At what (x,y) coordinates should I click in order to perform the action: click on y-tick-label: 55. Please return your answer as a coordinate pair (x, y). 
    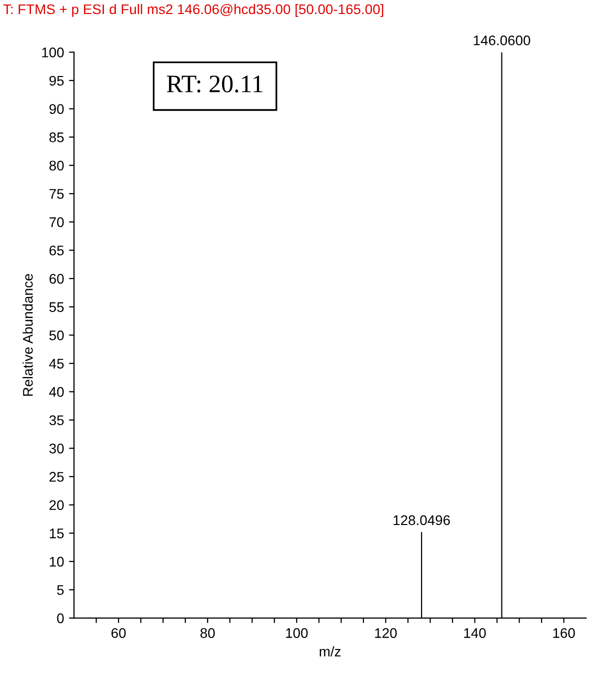
    Looking at the image, I should click on (56, 307).